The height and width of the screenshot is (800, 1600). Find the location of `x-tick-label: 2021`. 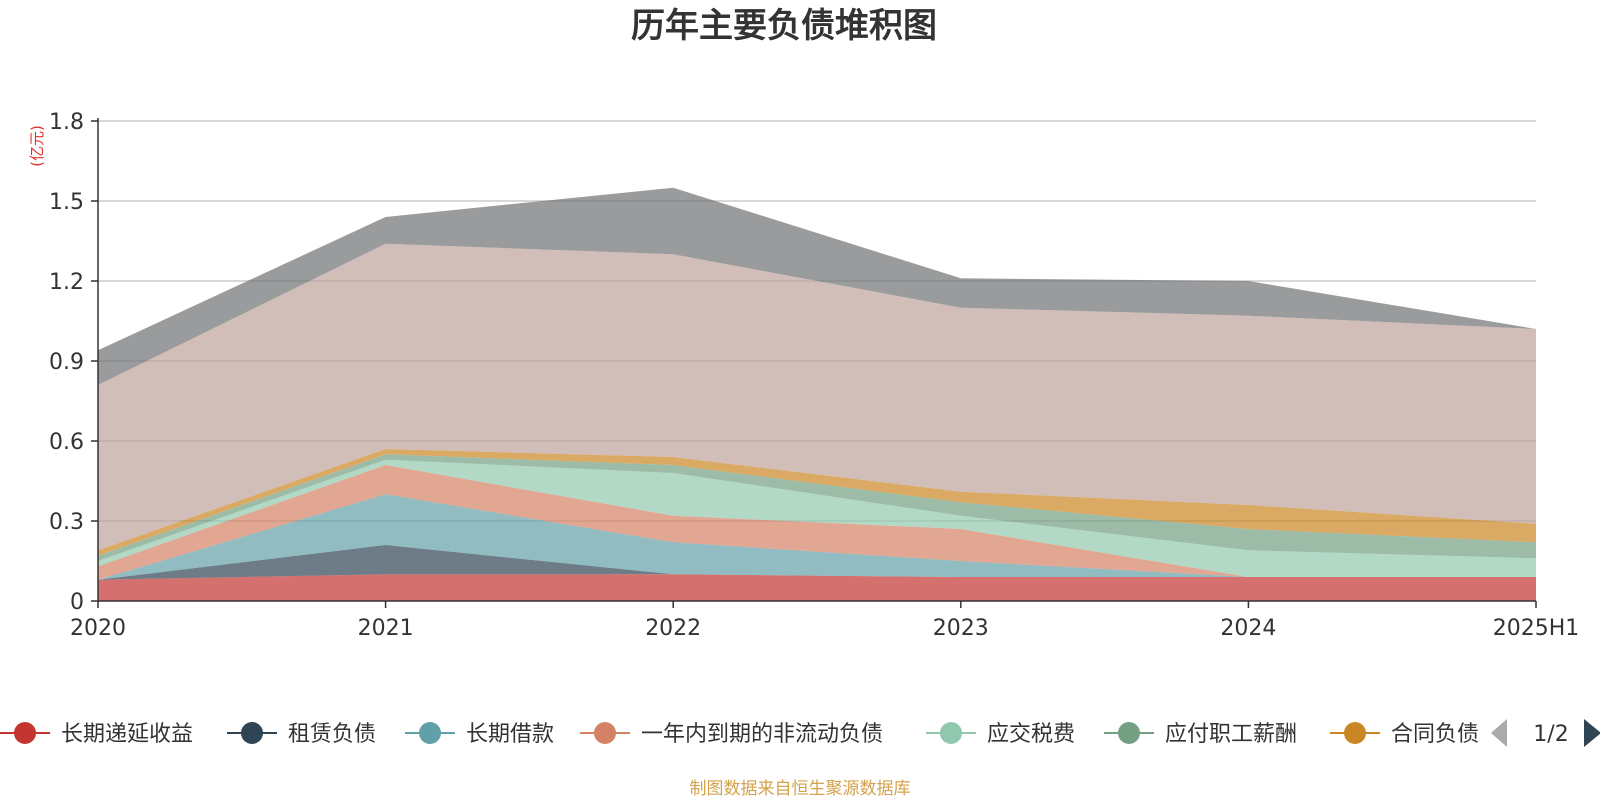

x-tick-label: 2021 is located at coordinates (386, 628).